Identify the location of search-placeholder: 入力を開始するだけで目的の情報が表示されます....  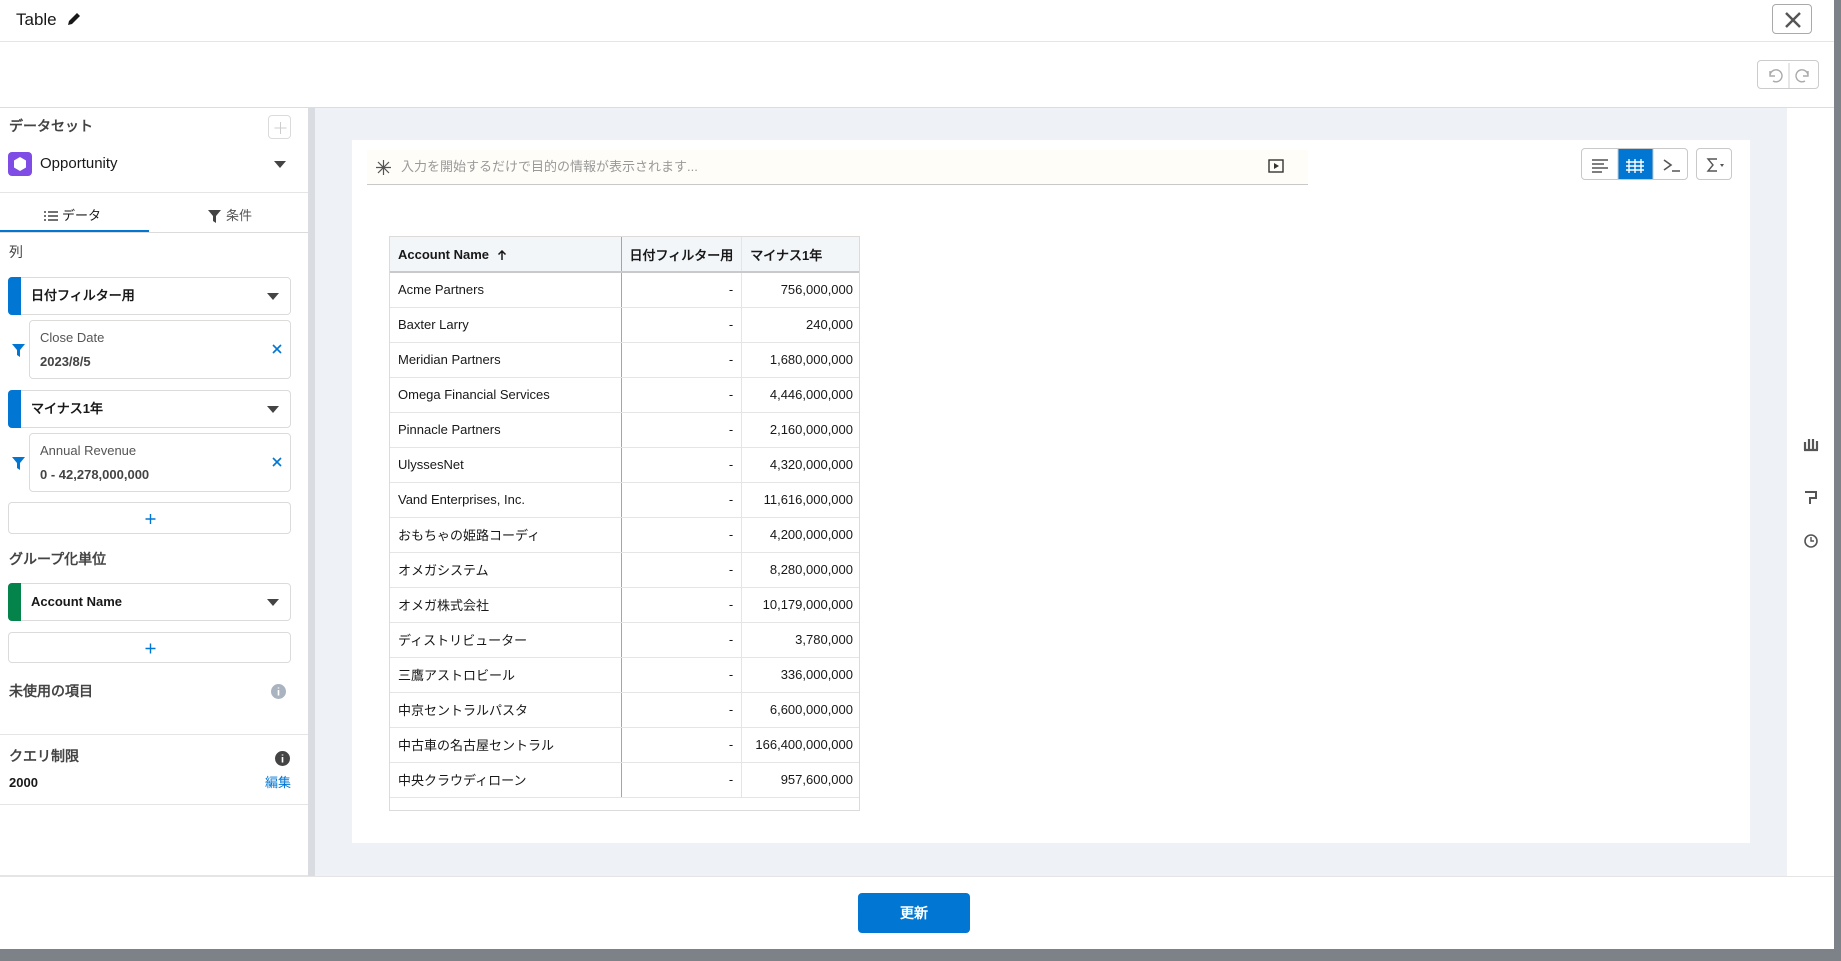
(549, 166).